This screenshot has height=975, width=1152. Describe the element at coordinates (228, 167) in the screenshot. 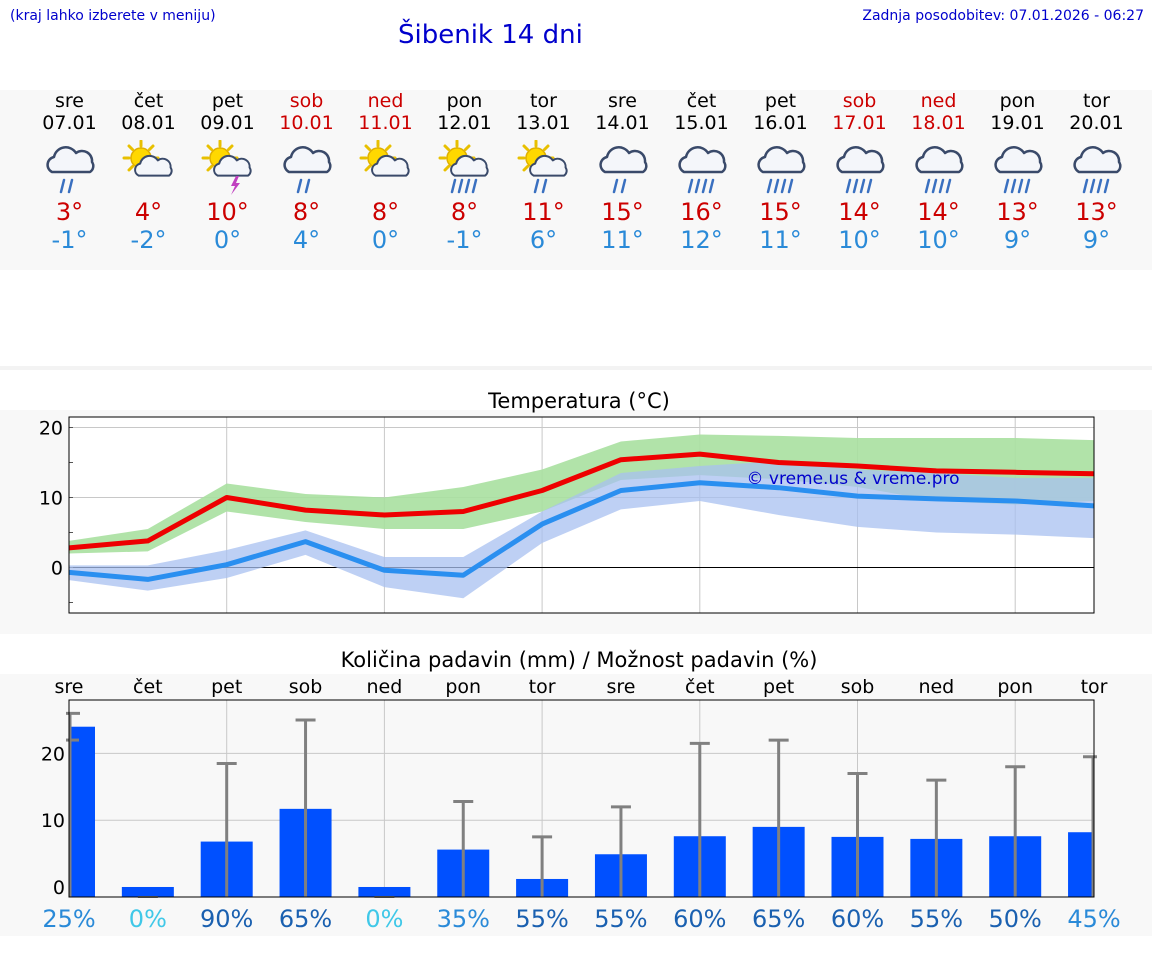

I see `sun-thunder-icon` at that location.